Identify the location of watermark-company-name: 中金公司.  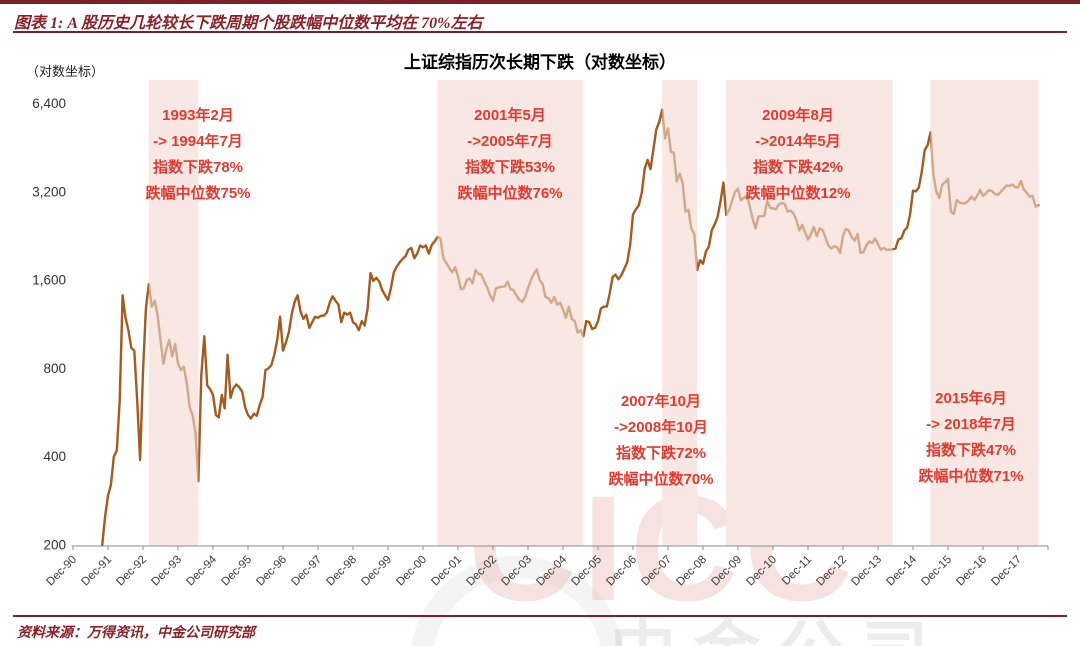
(778, 622).